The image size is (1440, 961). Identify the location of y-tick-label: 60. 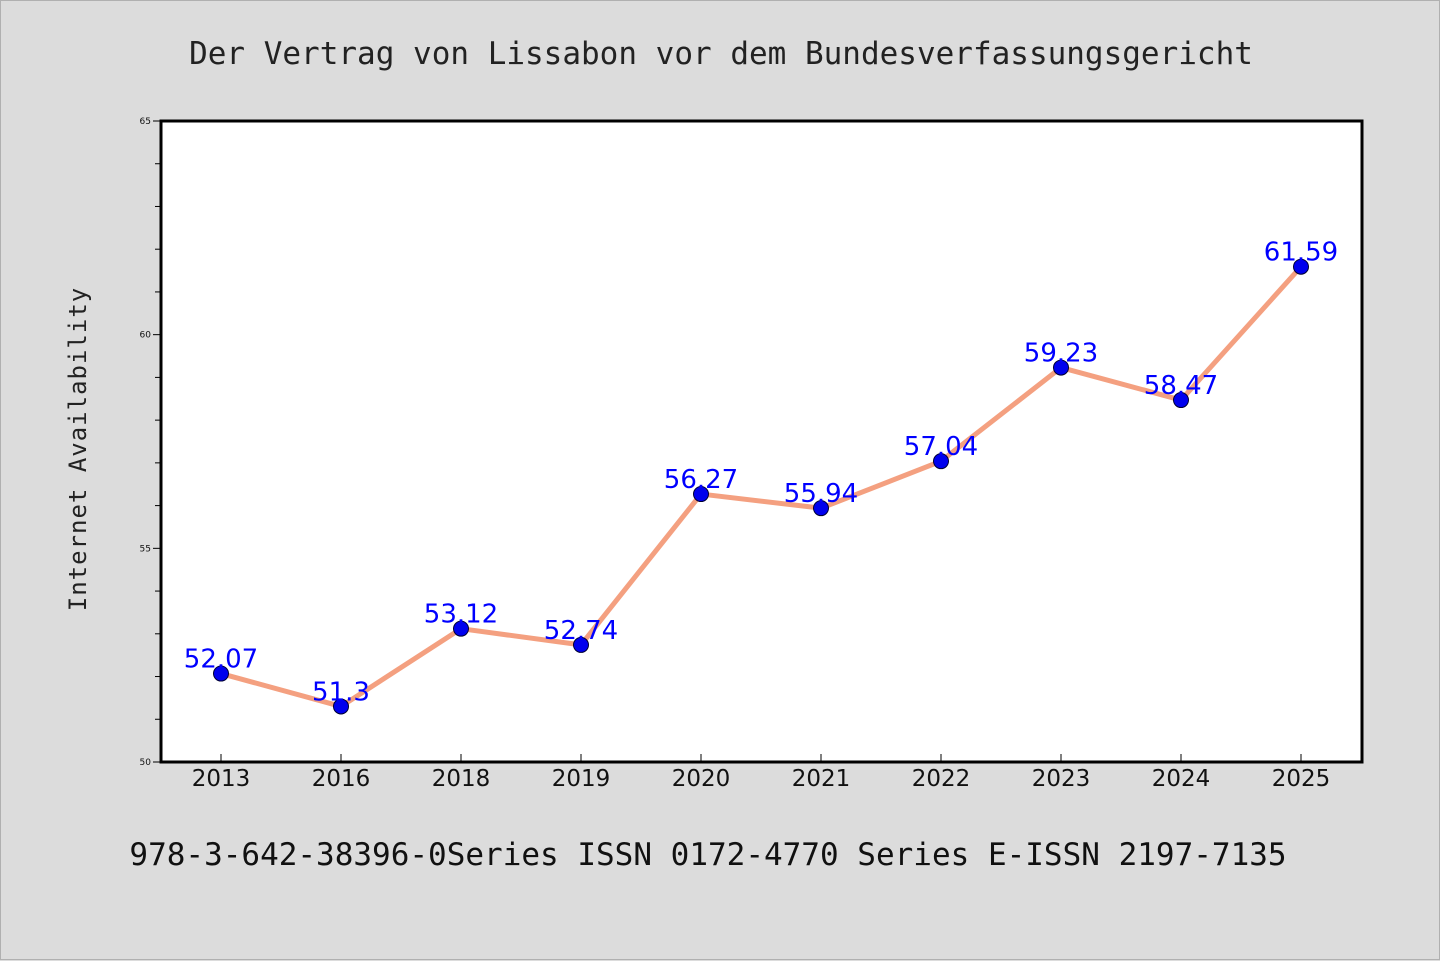
(146, 336).